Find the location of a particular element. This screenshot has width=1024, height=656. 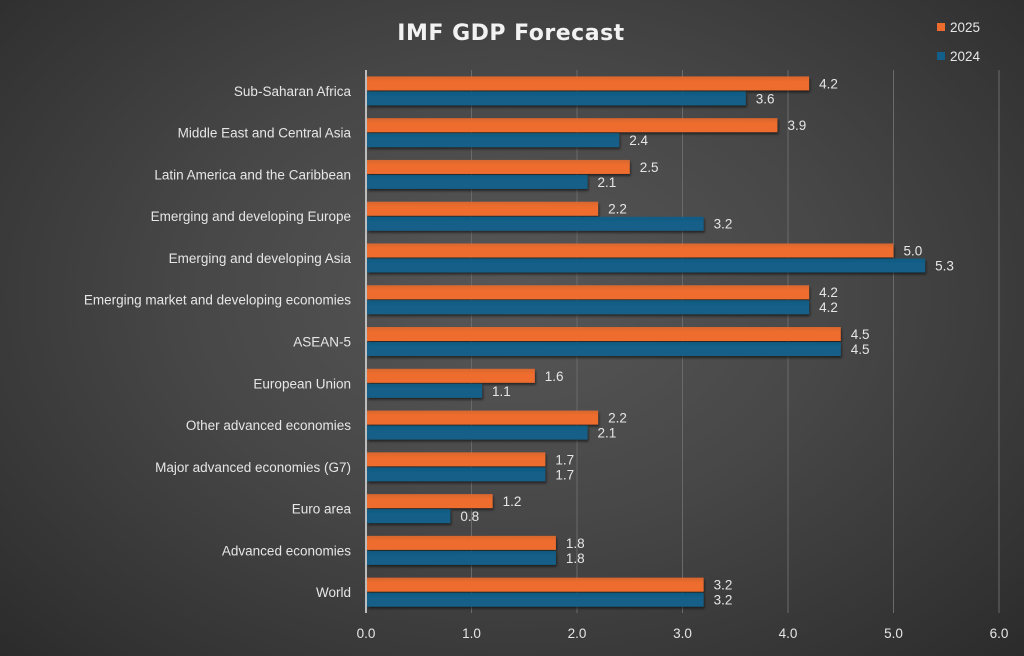

category-label: Advanced economies is located at coordinates (286, 550).